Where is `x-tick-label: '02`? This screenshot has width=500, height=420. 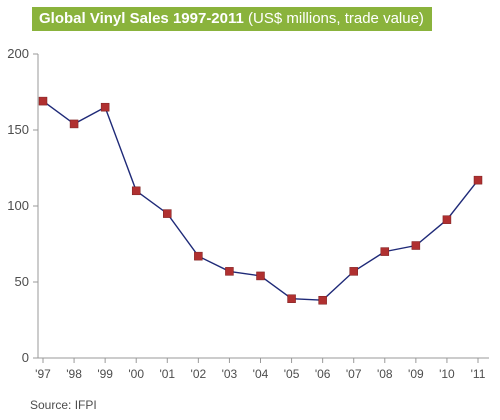
x-tick-label: '02 is located at coordinates (199, 374).